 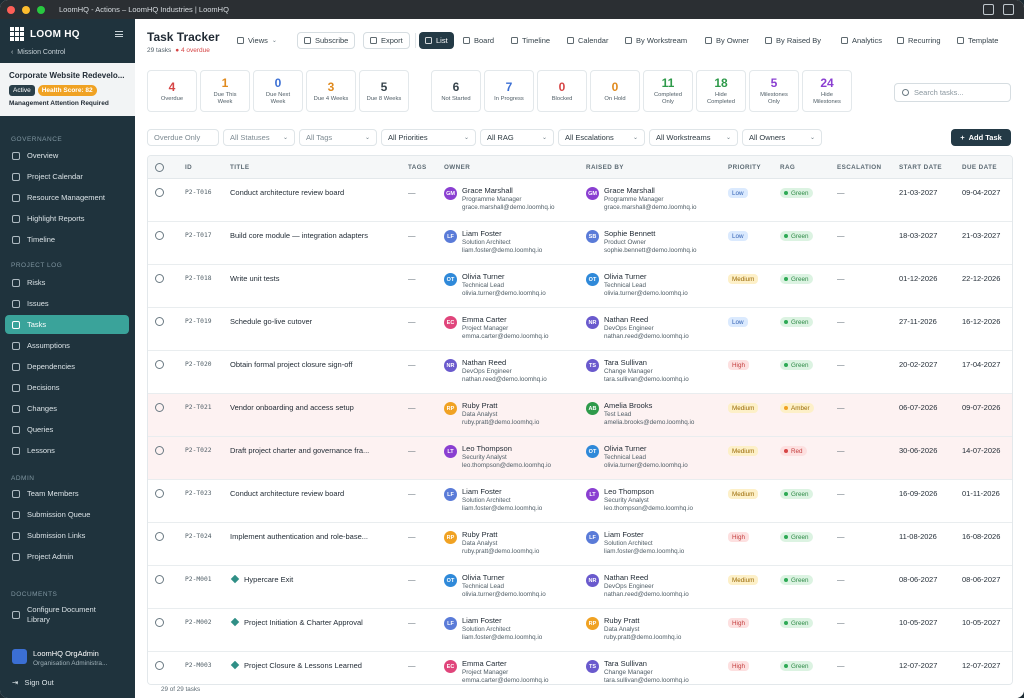 What do you see at coordinates (457, 167) in the screenshot?
I see `column-header-owner: OWNER` at bounding box center [457, 167].